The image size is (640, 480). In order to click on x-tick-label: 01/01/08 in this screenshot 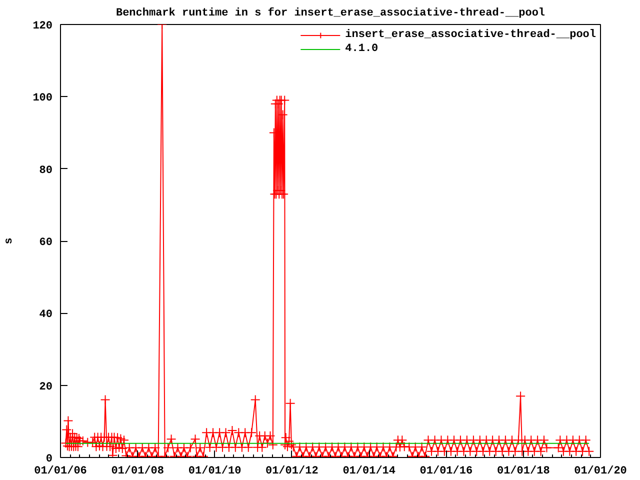, I will do `click(137, 472)`.